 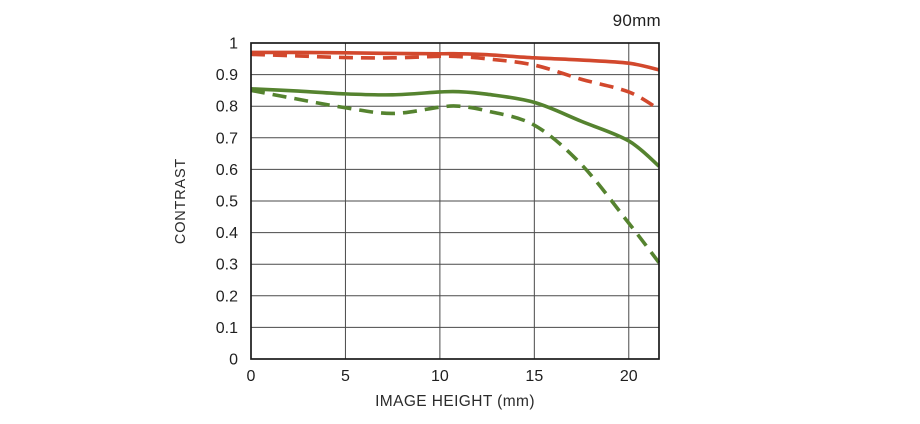 I want to click on curve-red-dashed, so click(x=455, y=81).